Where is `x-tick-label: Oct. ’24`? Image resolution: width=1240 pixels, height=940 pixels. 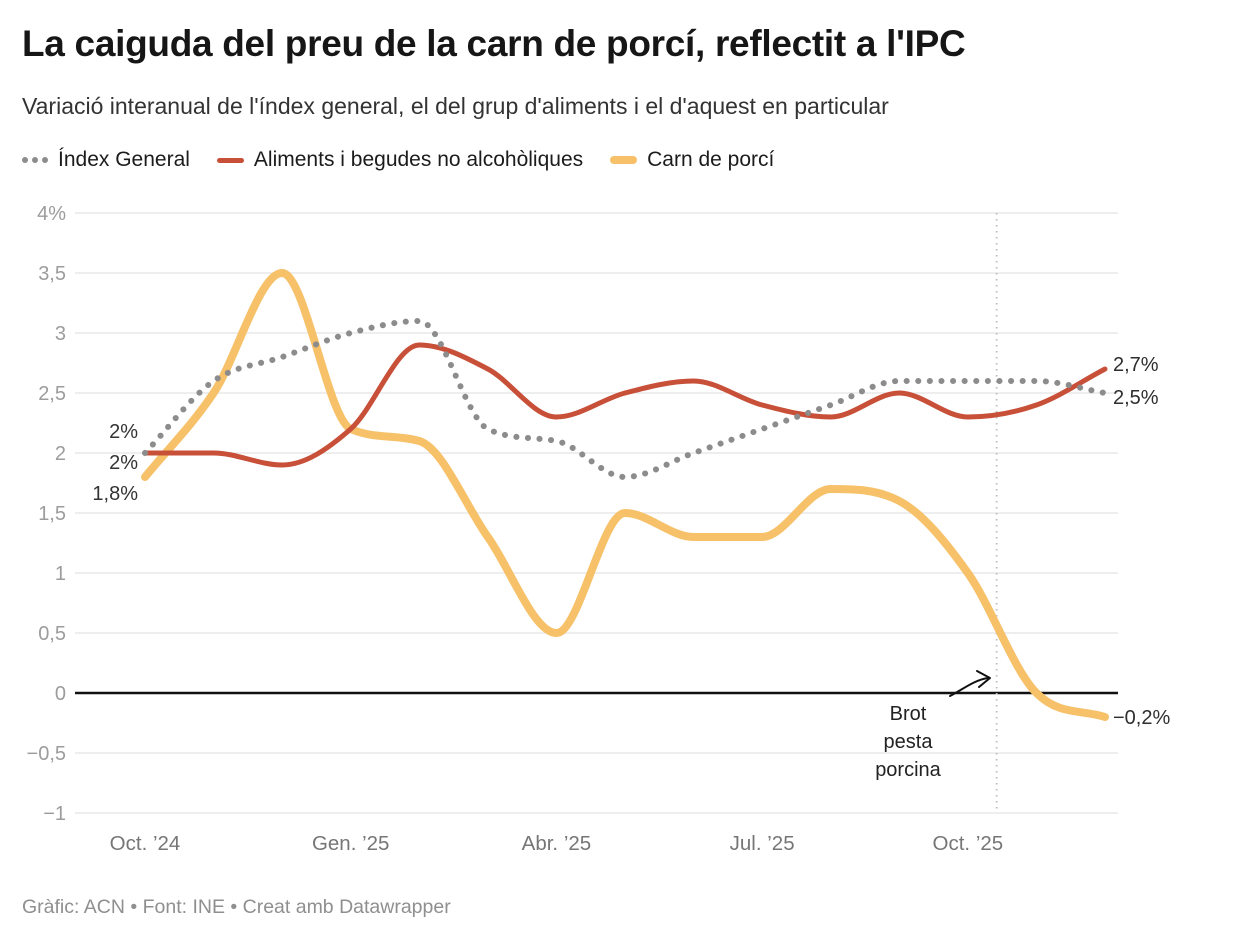 x-tick-label: Oct. ’24 is located at coordinates (145, 843).